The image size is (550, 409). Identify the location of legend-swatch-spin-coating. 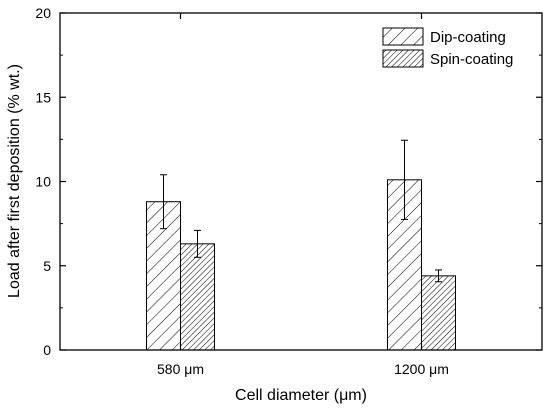
(403, 58).